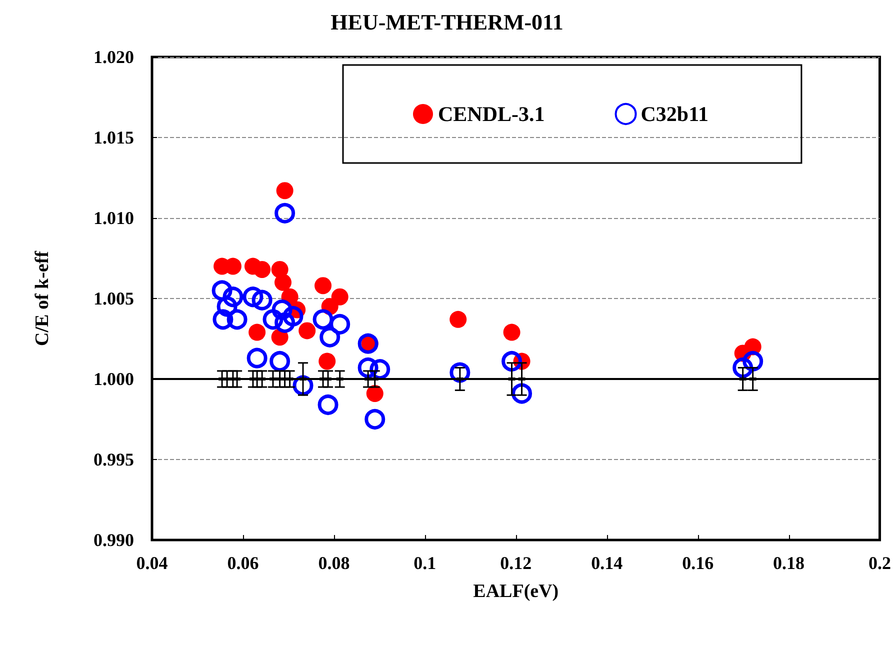 The width and height of the screenshot is (894, 649). What do you see at coordinates (334, 563) in the screenshot?
I see `x-tick-label: 0.08` at bounding box center [334, 563].